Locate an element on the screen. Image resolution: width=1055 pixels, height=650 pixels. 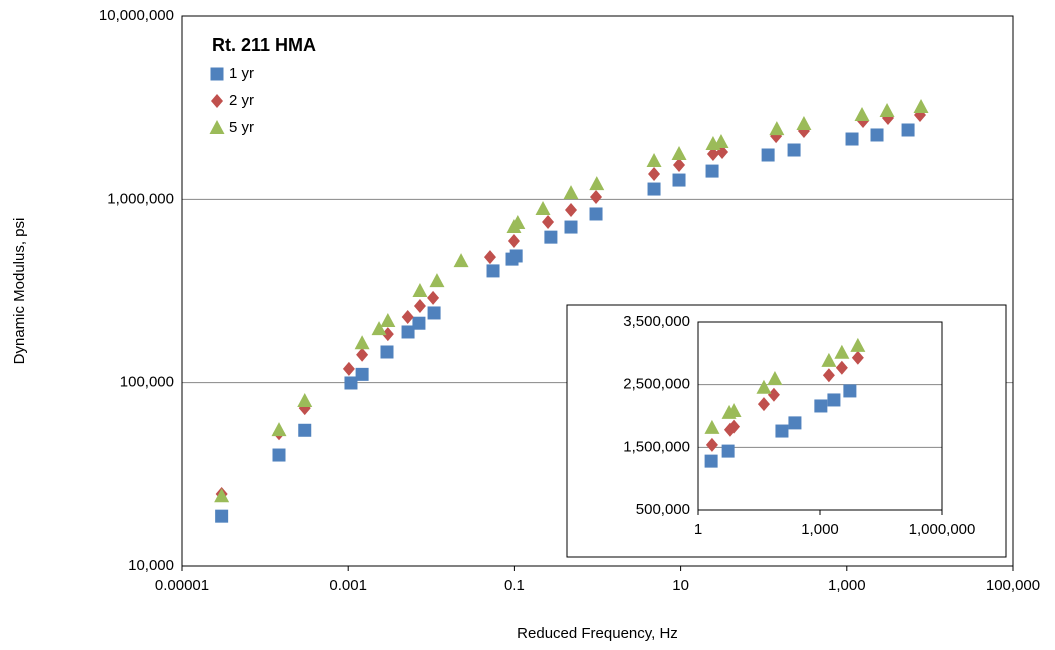
y-axis-title: Dynamic Modulus, psi is located at coordinates (19, 291).